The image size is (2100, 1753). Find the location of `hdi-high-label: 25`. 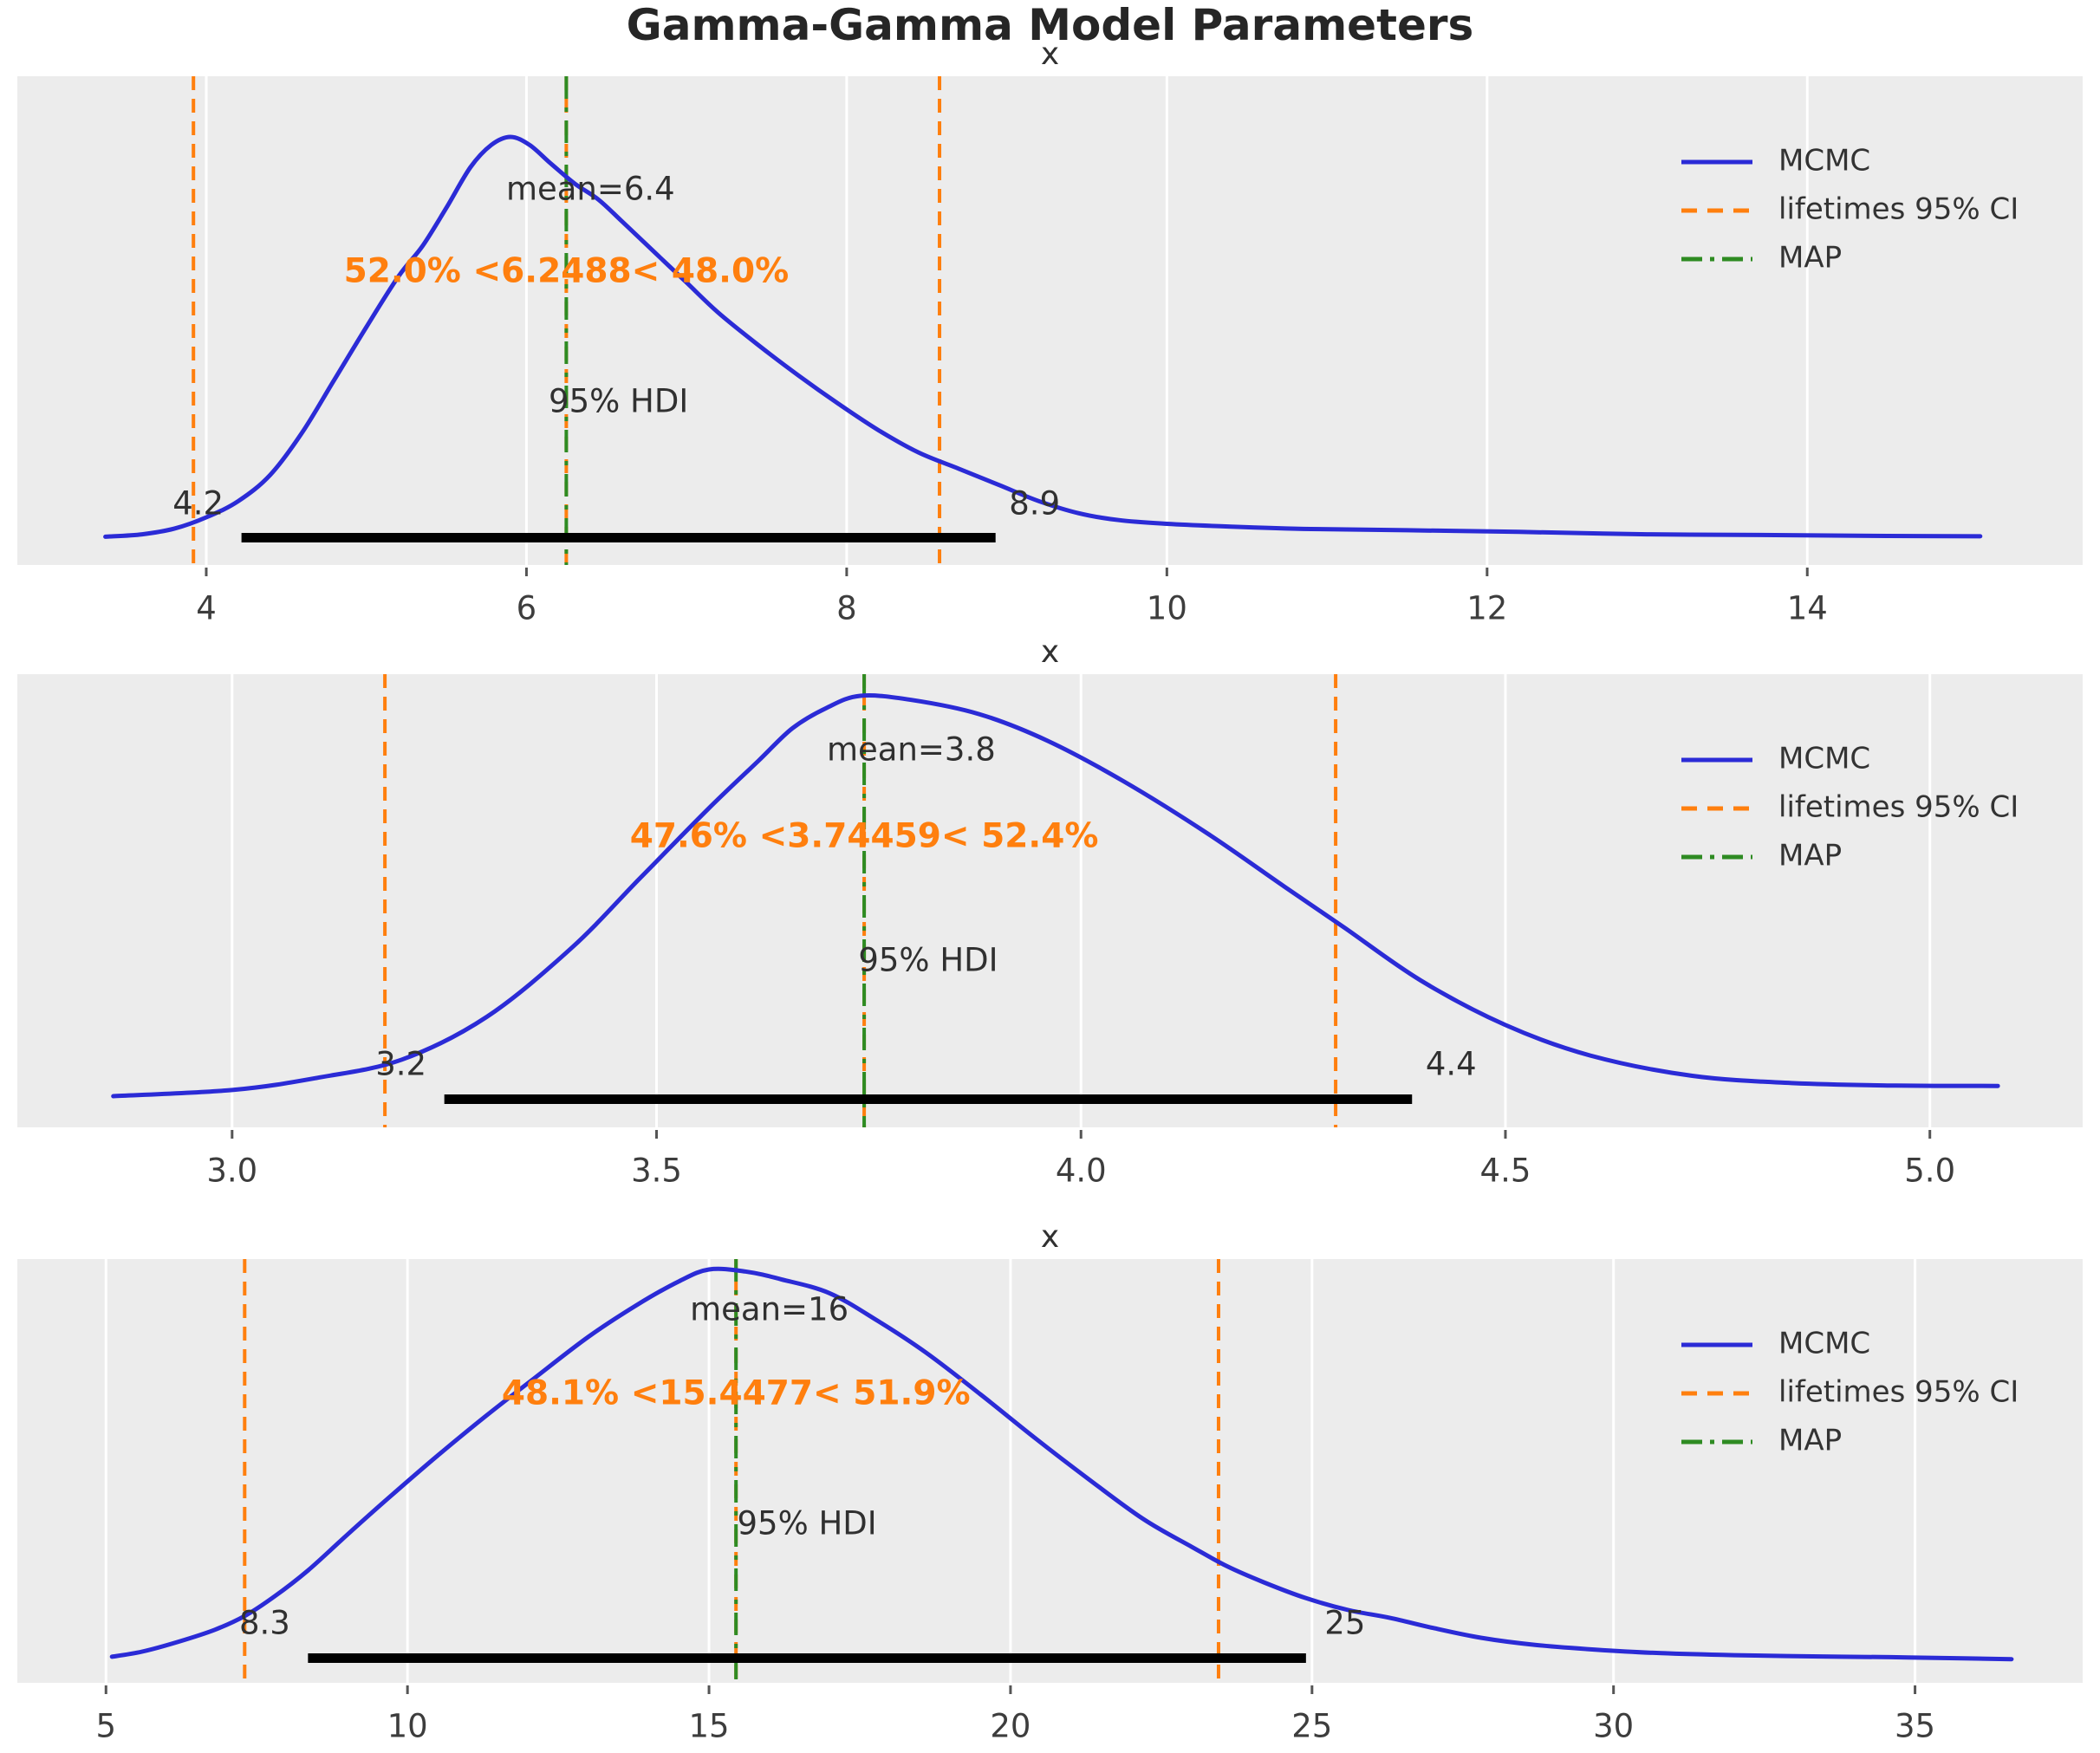

hdi-high-label: 25 is located at coordinates (1344, 1624).